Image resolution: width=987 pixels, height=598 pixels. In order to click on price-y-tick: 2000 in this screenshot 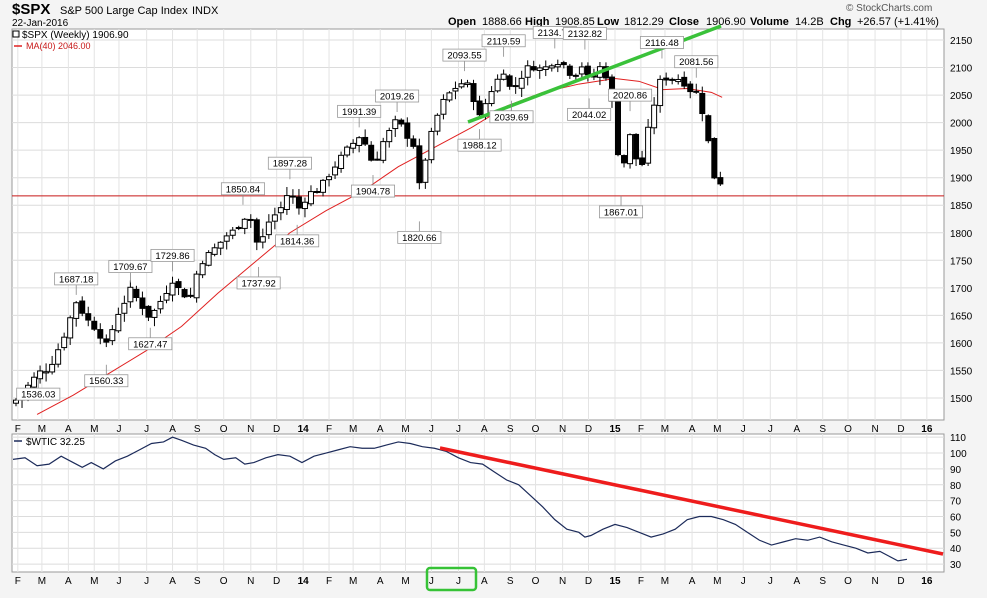, I will do `click(961, 124)`.